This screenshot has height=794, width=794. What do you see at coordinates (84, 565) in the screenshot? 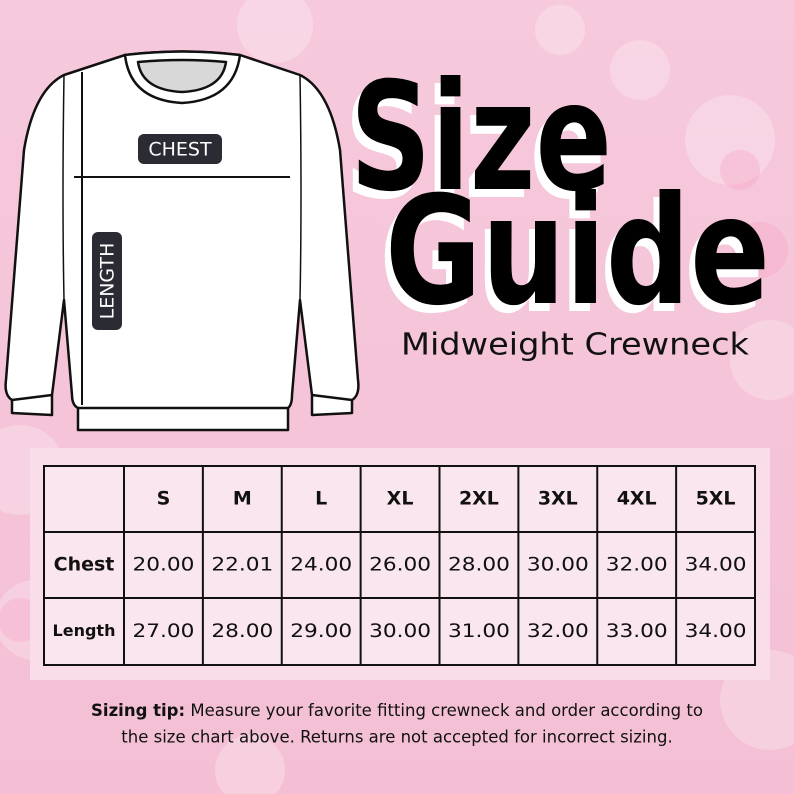
I see `row-label: Chest` at bounding box center [84, 565].